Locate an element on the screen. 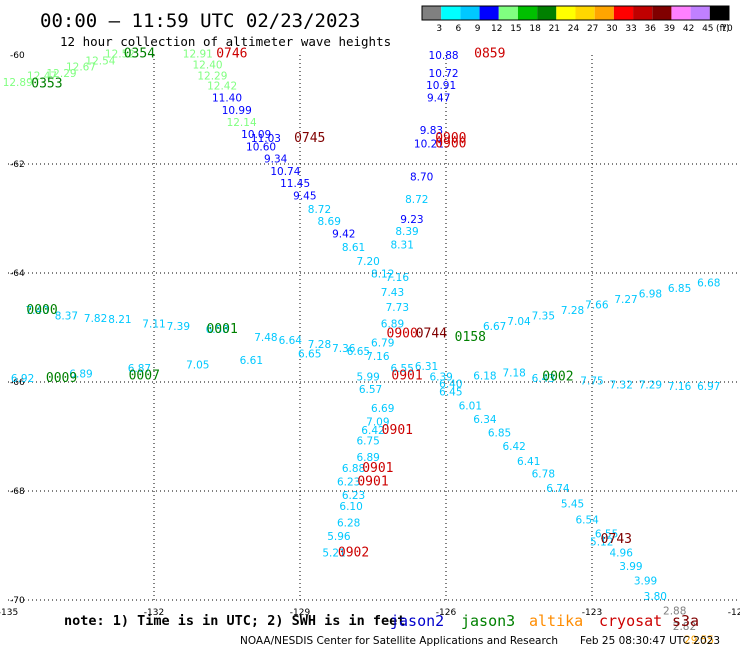 This screenshot has height=650, width=740. wave-height-value: 7.36 is located at coordinates (344, 349).